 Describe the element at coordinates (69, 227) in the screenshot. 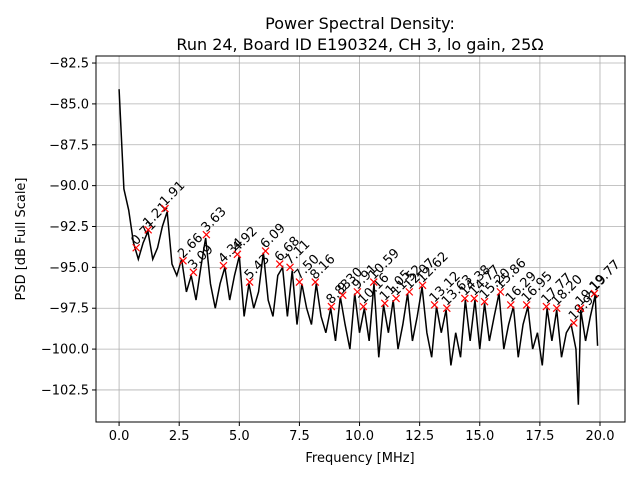

I see `y-tick-label: −92.5` at that location.